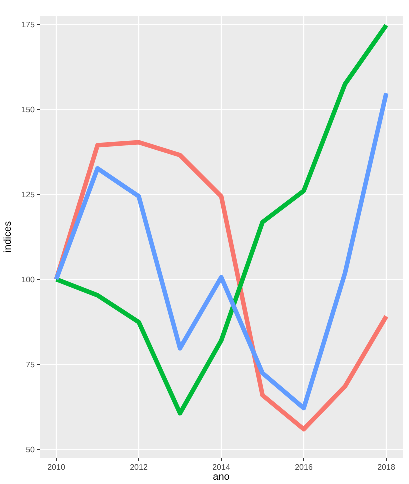 This screenshot has width=409, height=484. Describe the element at coordinates (8, 237) in the screenshot. I see `y-axis-title: indices` at that location.